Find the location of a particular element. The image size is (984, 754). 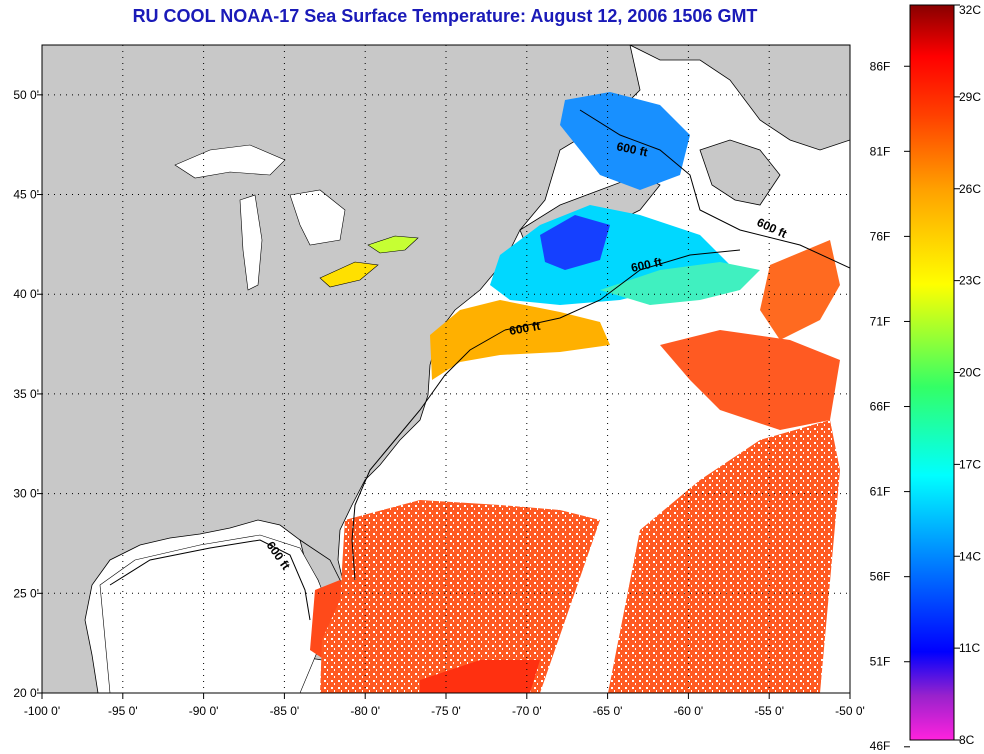

lon-tick-label: -55 0' is located at coordinates (769, 711).